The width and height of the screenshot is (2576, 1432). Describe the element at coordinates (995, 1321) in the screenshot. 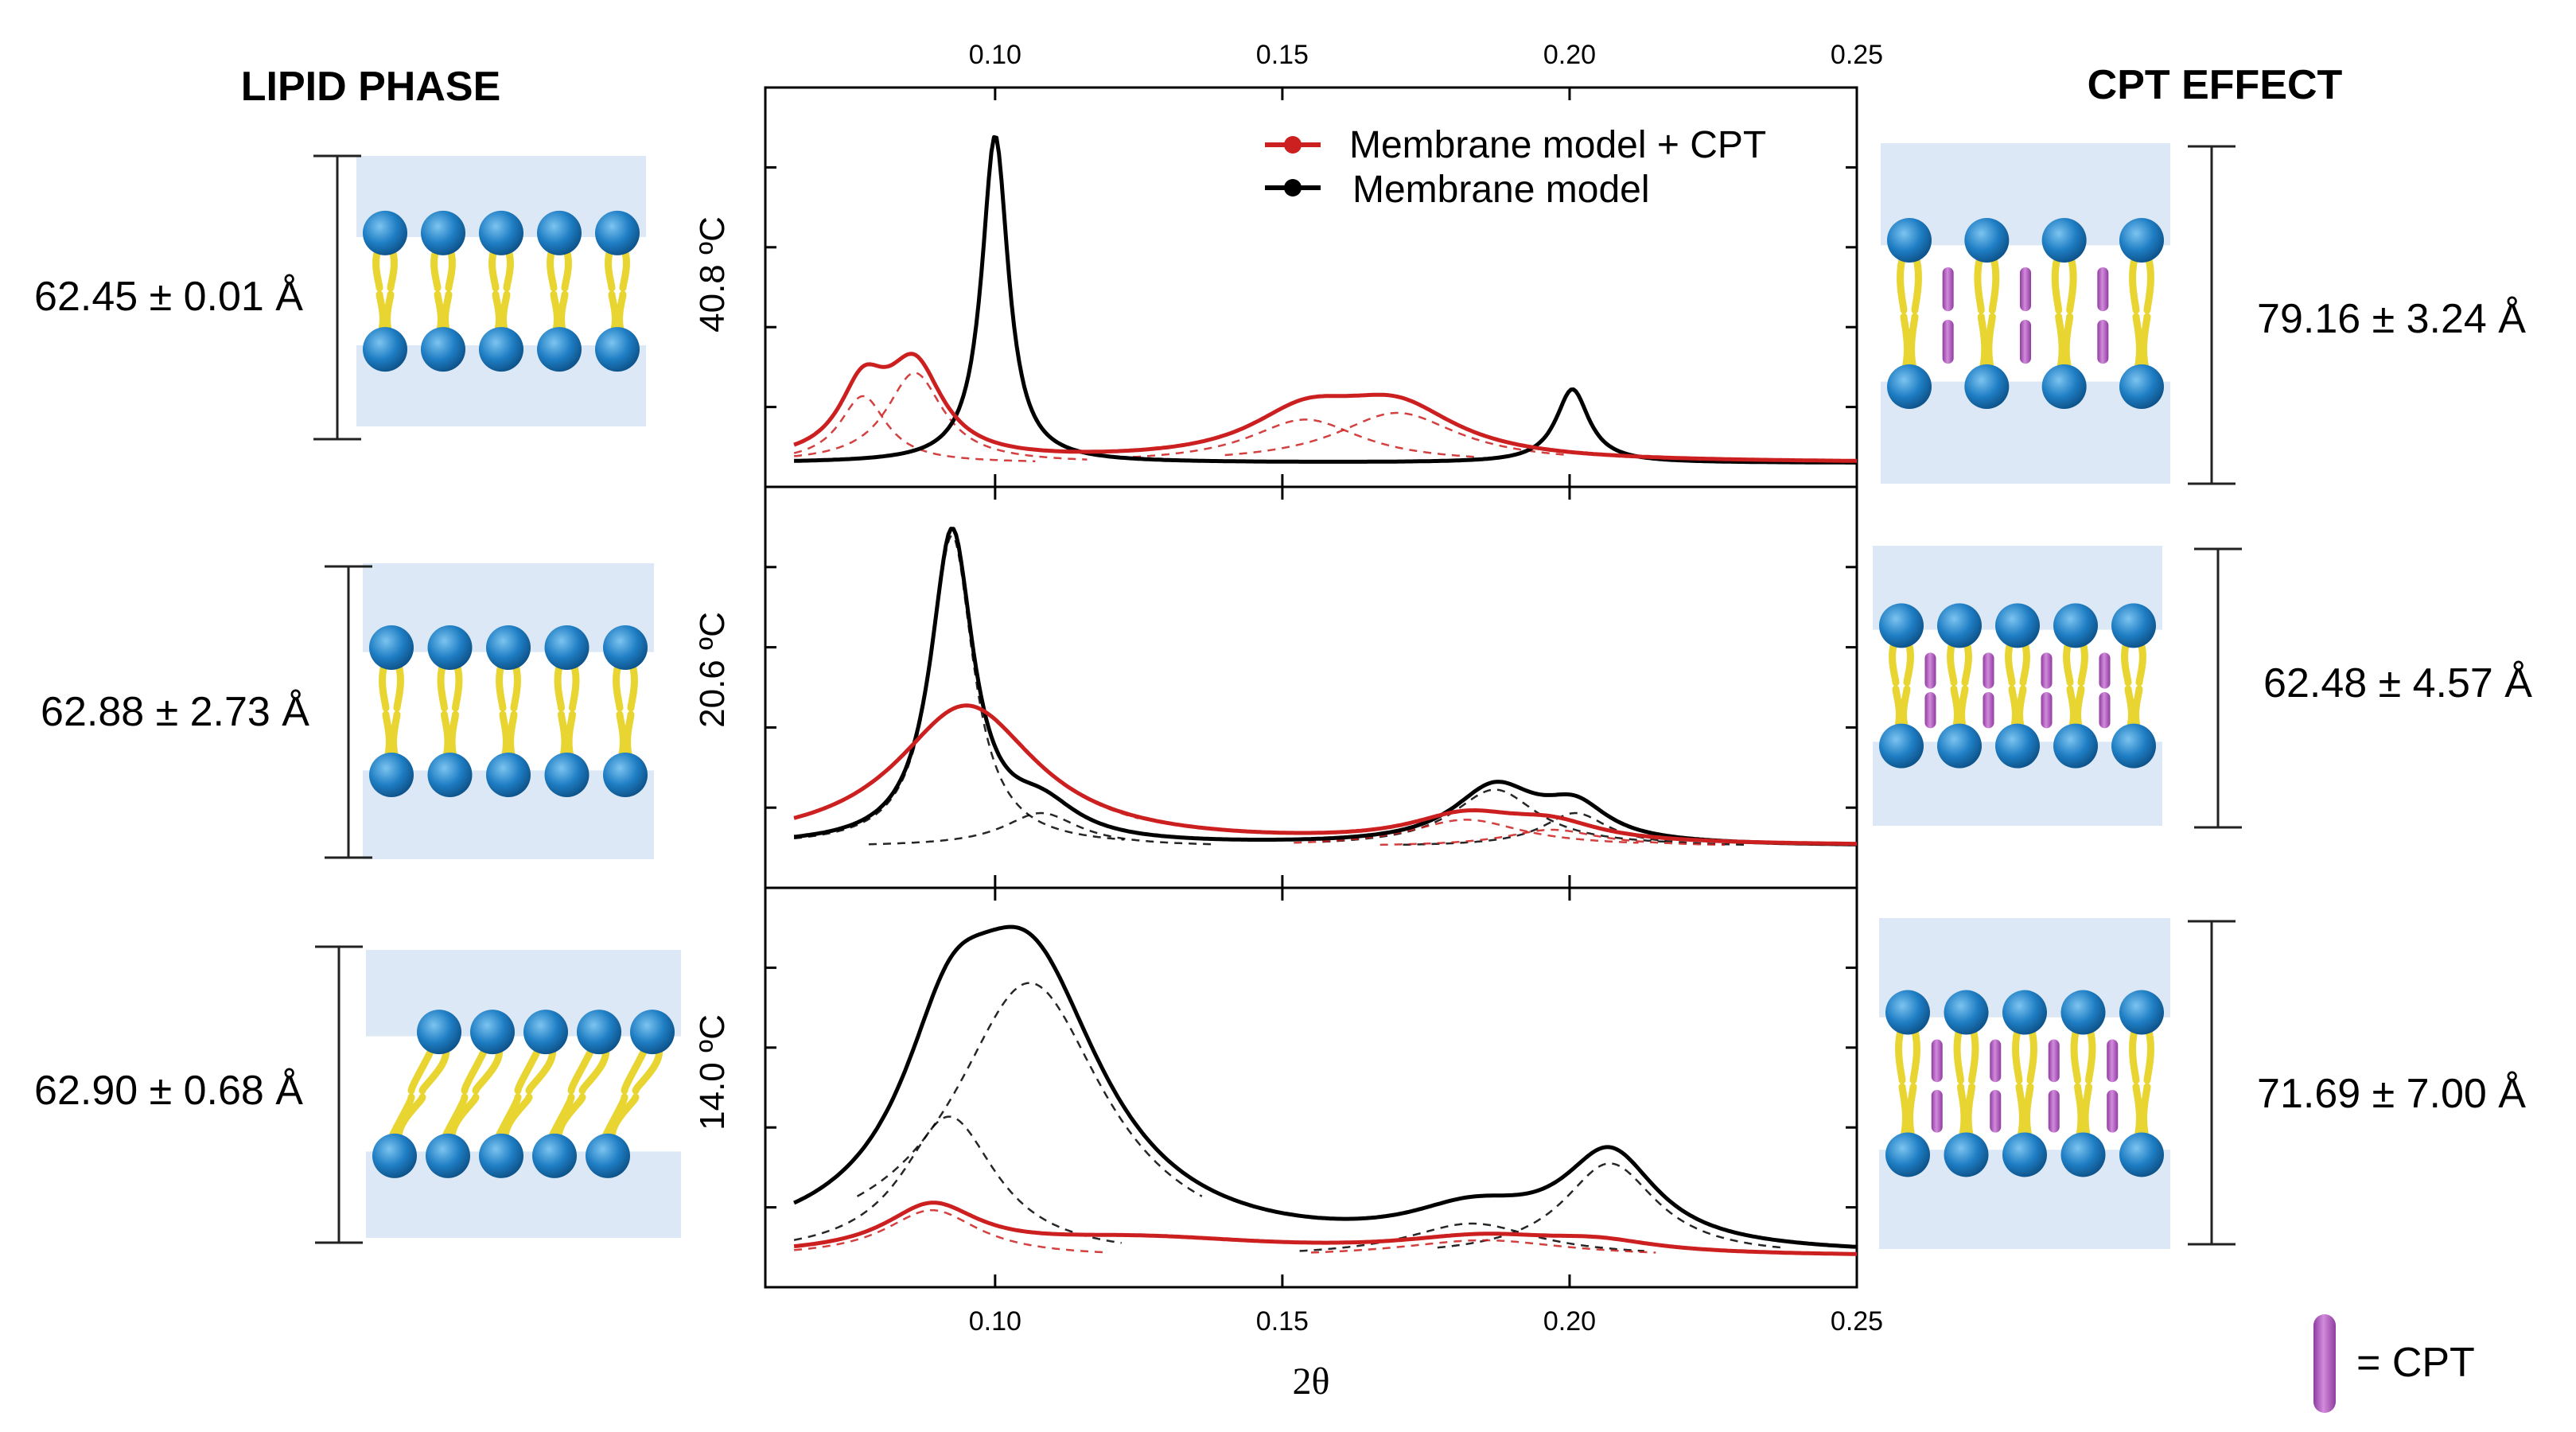

I see `x-tick-label-bottom: 0.10` at that location.